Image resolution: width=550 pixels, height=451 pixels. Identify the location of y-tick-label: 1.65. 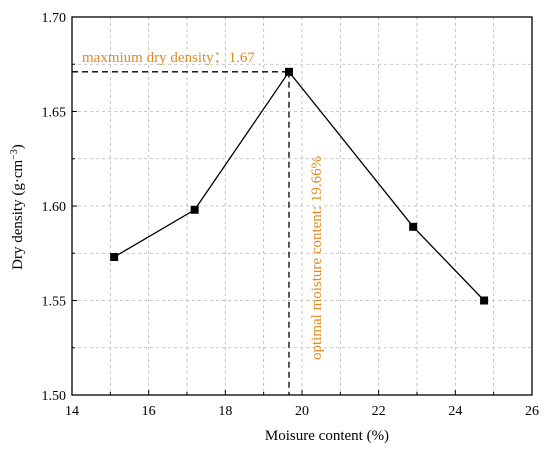
(54, 113).